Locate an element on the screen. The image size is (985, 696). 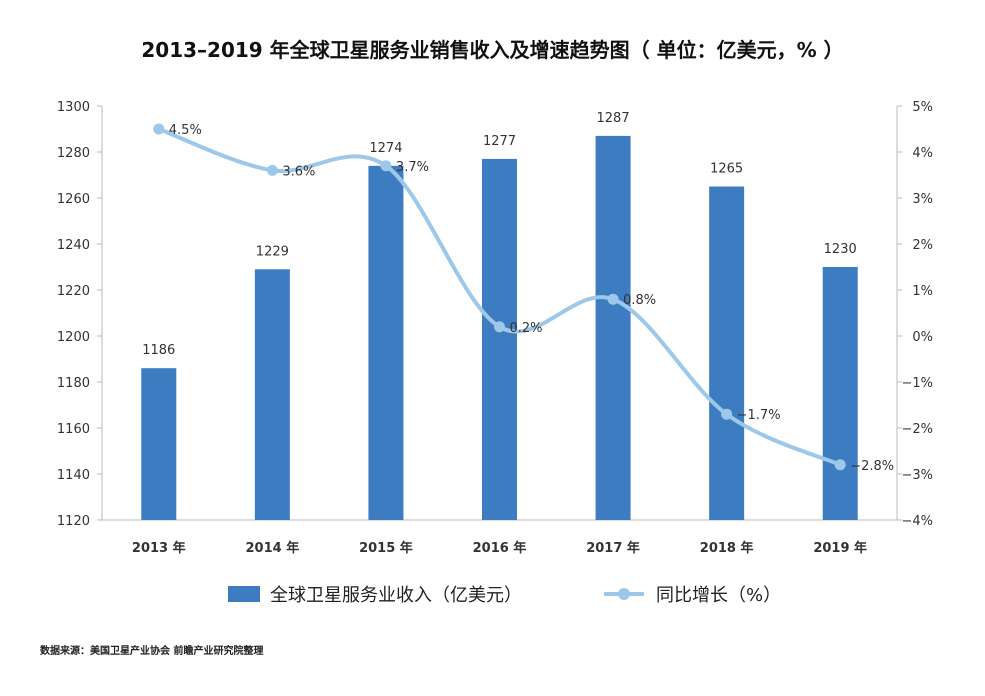
y-left-tick-label: 1180 is located at coordinates (73, 383).